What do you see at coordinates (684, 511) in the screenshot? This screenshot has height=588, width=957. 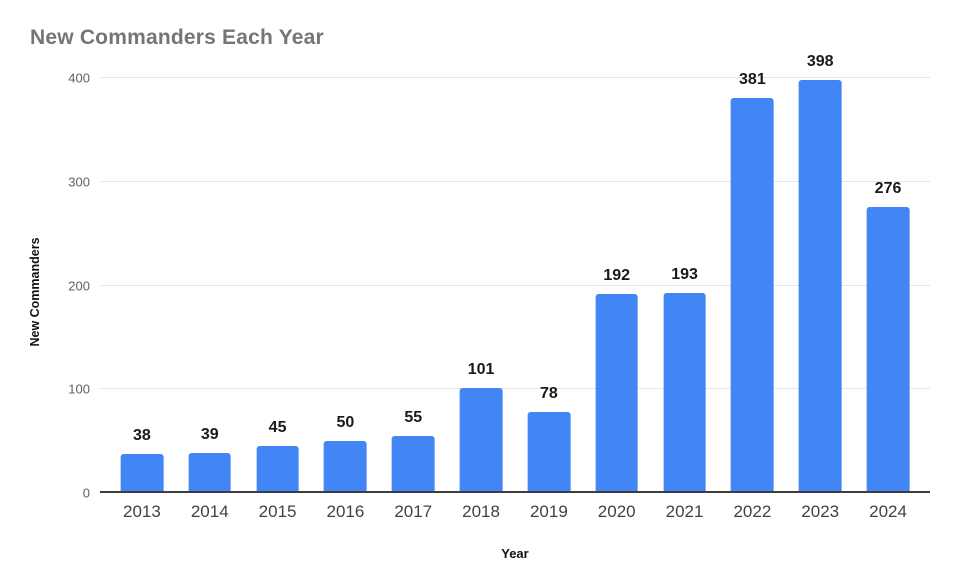 I see `x-tick-label: 2021` at bounding box center [684, 511].